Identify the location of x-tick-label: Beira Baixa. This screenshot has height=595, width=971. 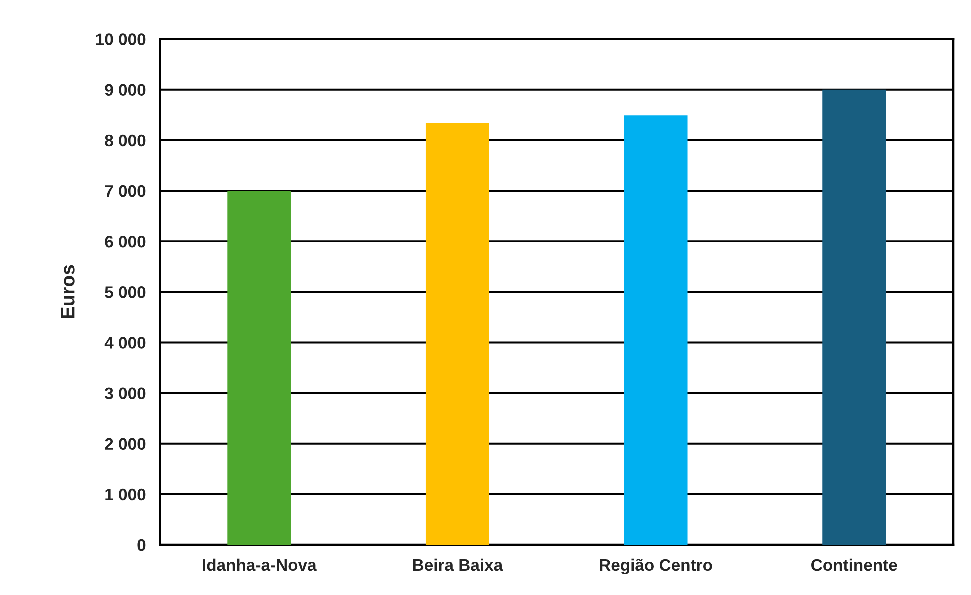
(458, 565).